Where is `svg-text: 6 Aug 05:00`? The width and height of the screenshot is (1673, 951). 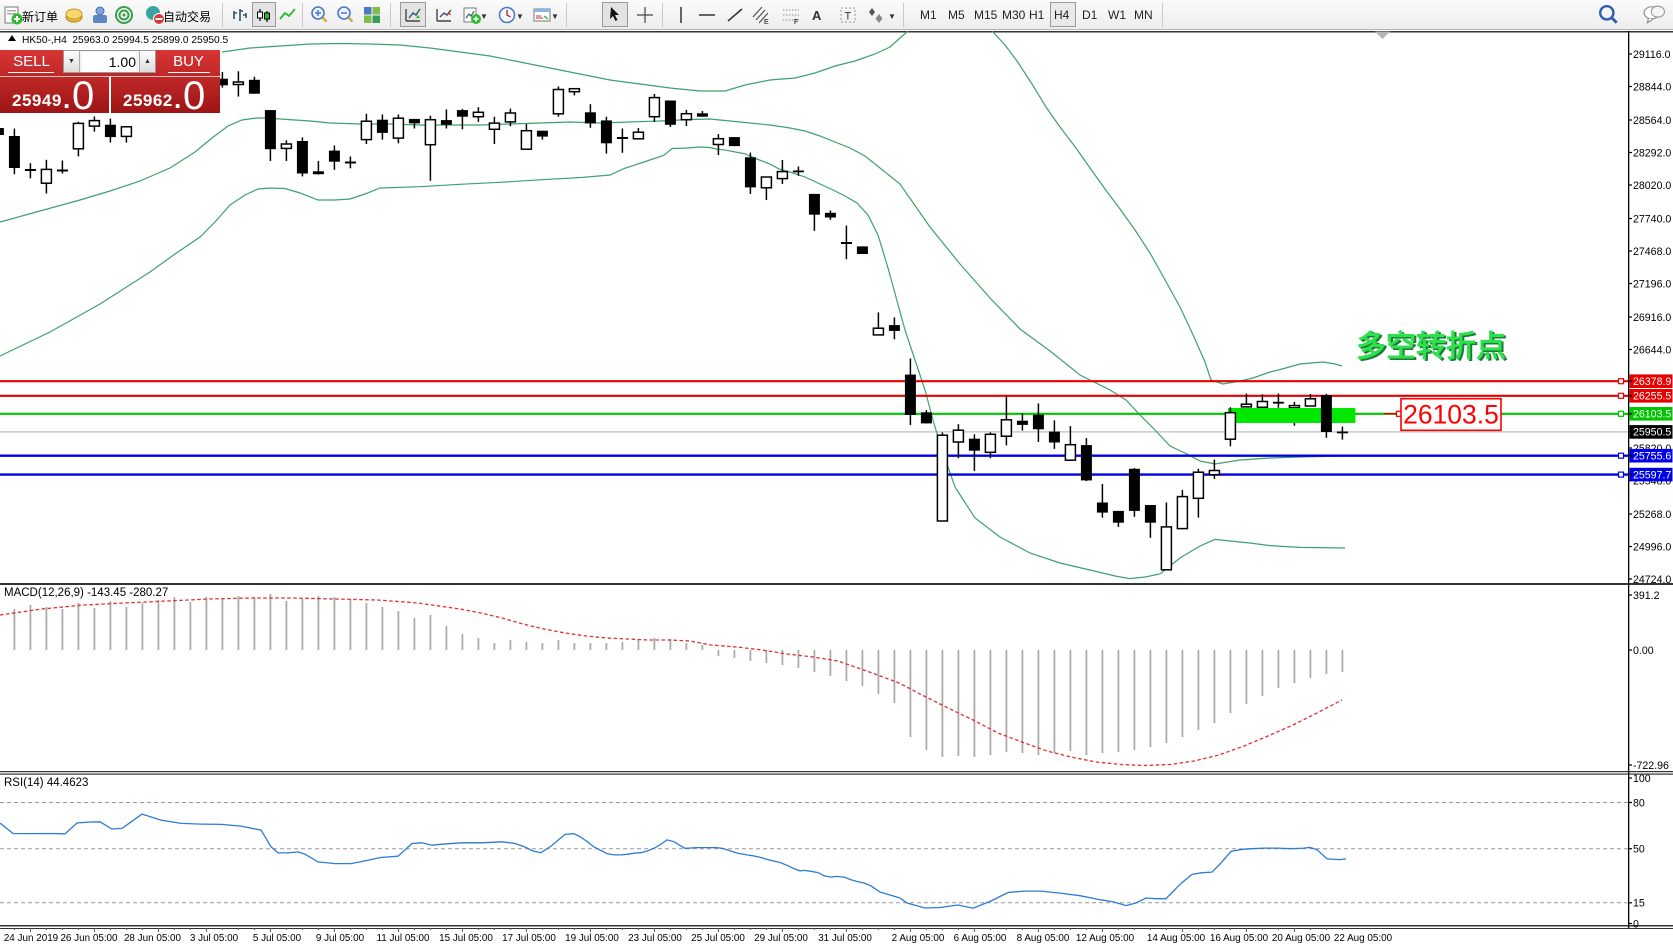
svg-text: 6 Aug 05:00 is located at coordinates (980, 938).